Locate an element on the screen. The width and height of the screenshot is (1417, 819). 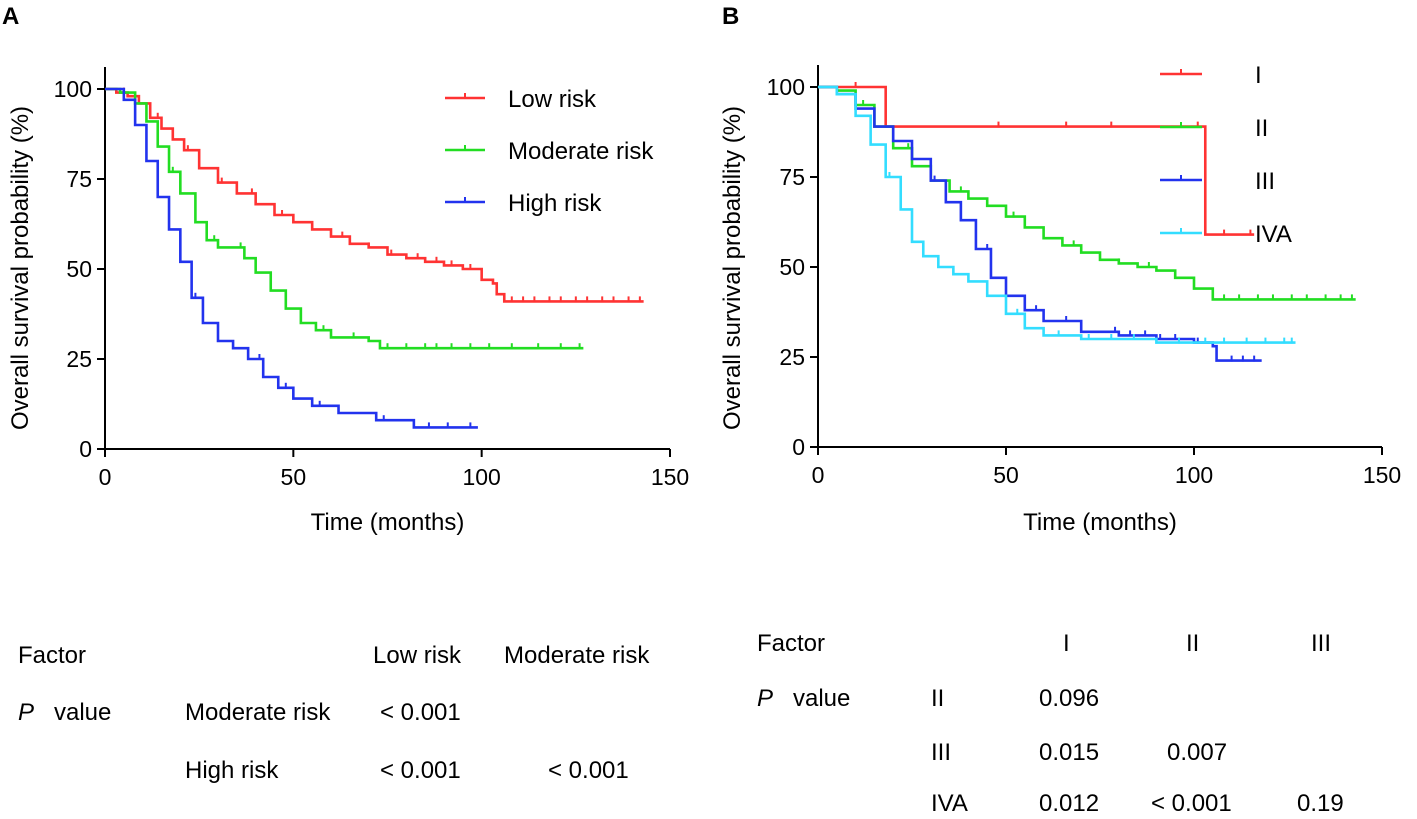
table-b-col-header: II is located at coordinates (1192, 643).